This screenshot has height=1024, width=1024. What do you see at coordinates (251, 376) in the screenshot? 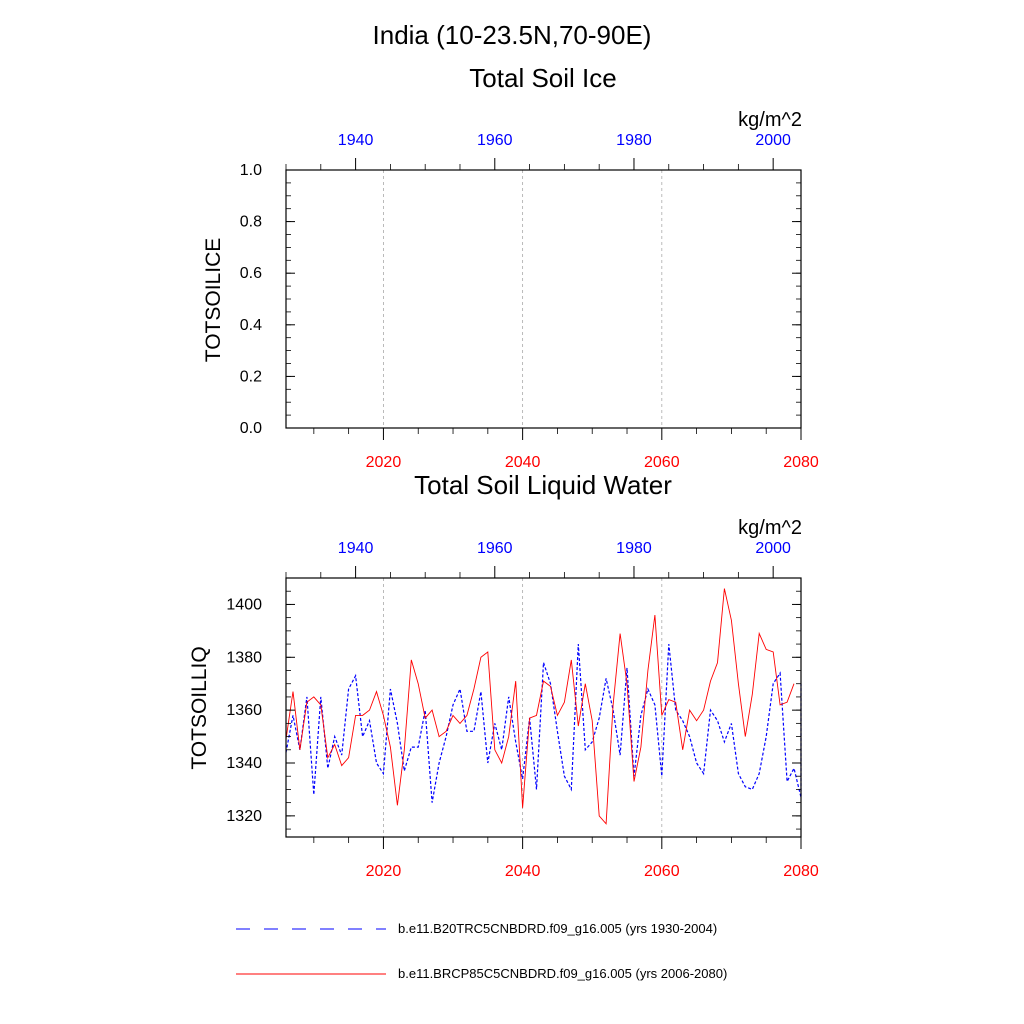
I see `y-tick-label: 0.2` at bounding box center [251, 376].